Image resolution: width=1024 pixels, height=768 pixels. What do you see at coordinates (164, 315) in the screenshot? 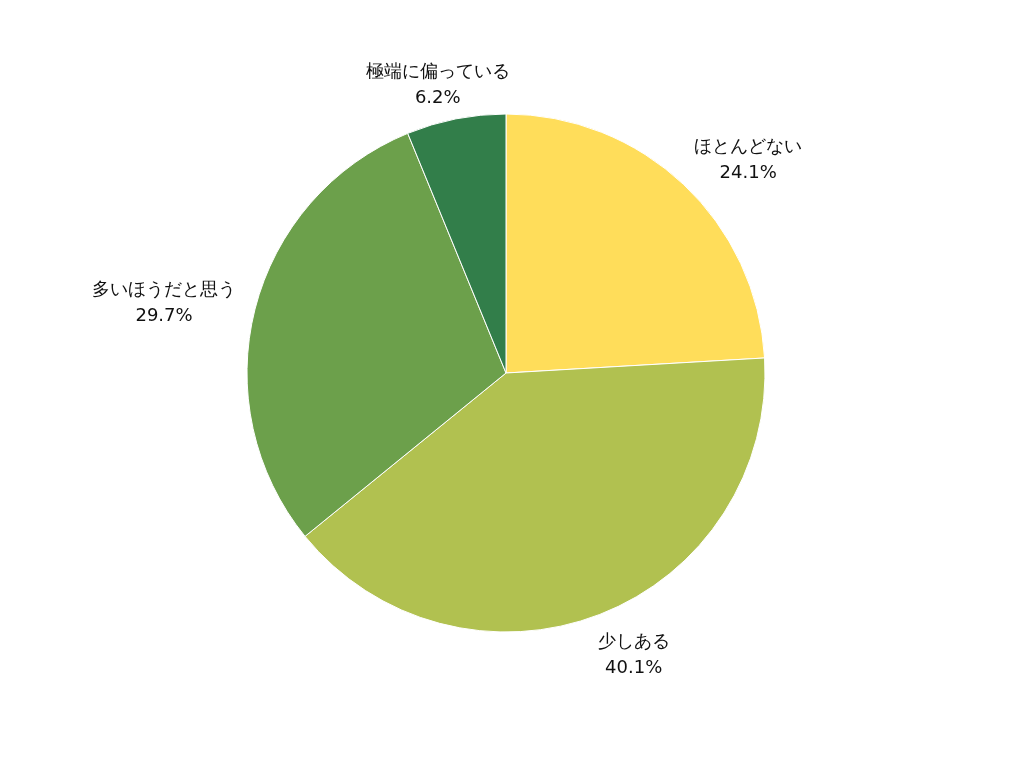
I see `data-label: 29.7%` at bounding box center [164, 315].